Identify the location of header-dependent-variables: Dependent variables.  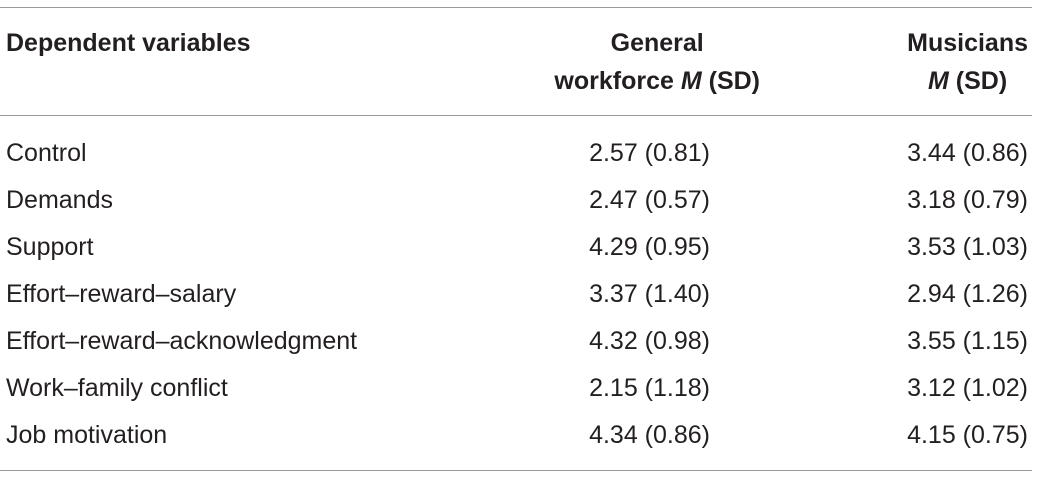
(128, 43).